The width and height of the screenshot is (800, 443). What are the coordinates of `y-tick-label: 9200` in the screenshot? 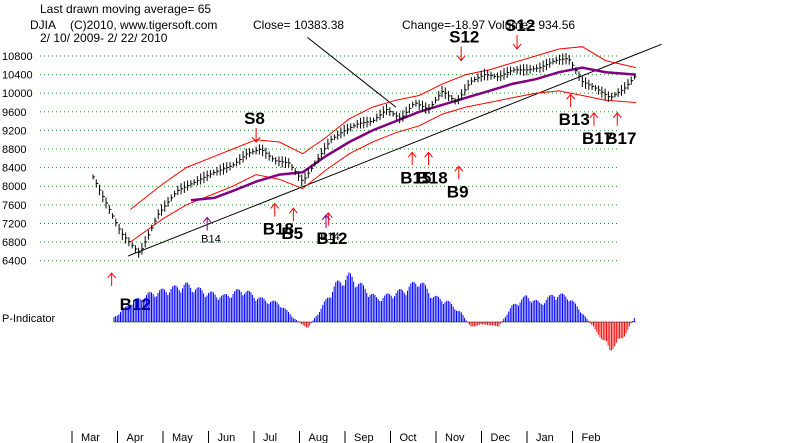 It's located at (14, 131).